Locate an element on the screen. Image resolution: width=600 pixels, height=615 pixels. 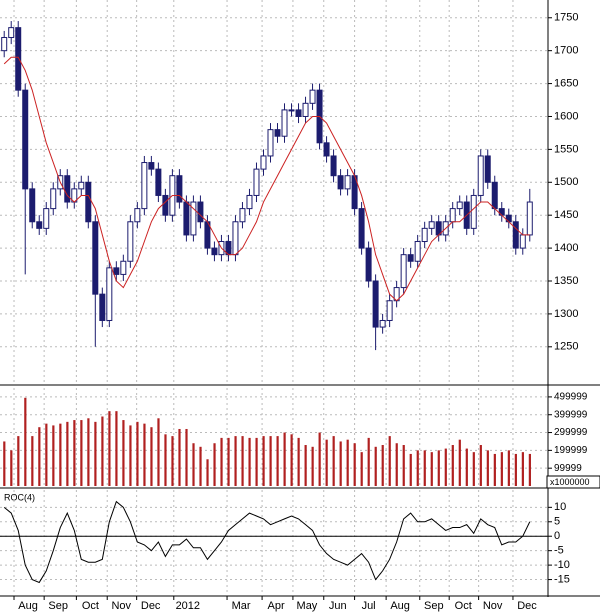
y-tick-label: 1350 is located at coordinates (566, 281).